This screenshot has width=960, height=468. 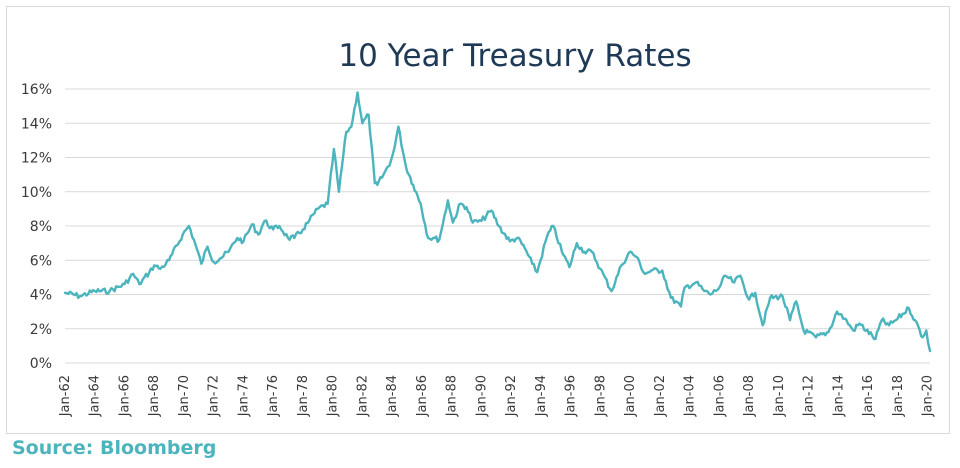 What do you see at coordinates (541, 396) in the screenshot?
I see `x-tick-label: Jan-94` at bounding box center [541, 396].